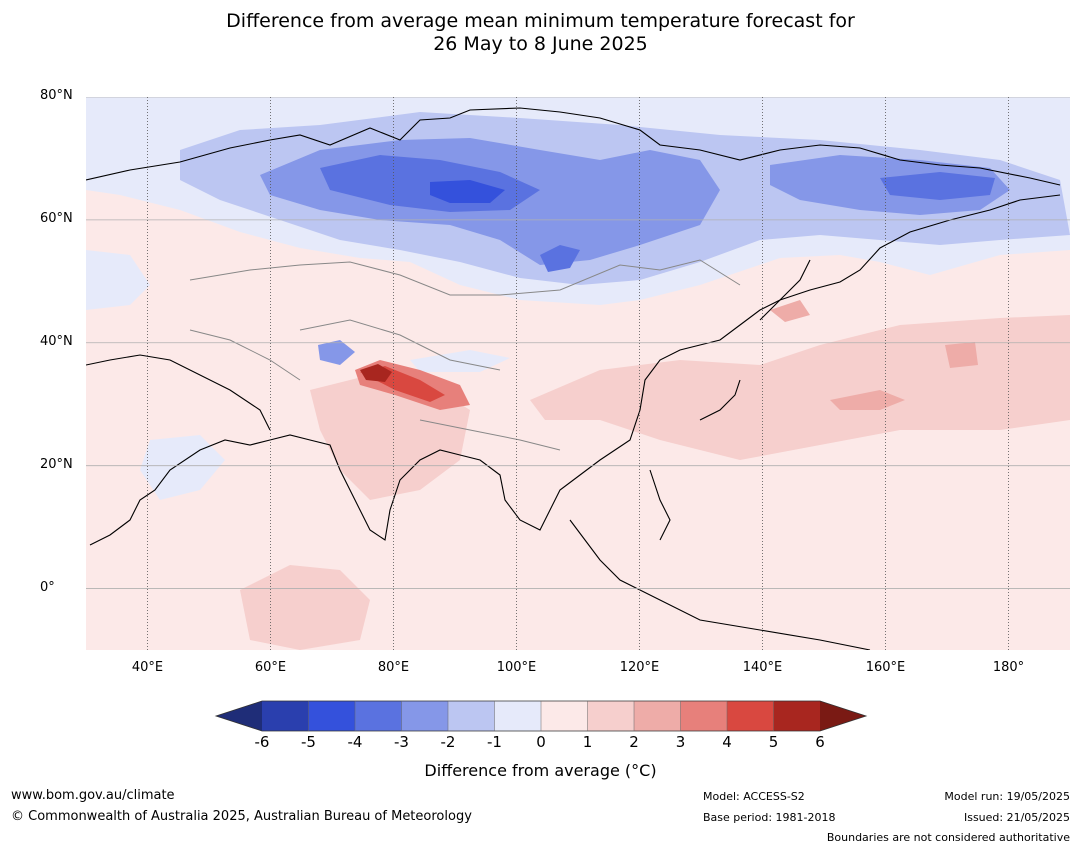 The height and width of the screenshot is (850, 1081). What do you see at coordinates (448, 742) in the screenshot?
I see `colorbar-tick-label: -2` at bounding box center [448, 742].